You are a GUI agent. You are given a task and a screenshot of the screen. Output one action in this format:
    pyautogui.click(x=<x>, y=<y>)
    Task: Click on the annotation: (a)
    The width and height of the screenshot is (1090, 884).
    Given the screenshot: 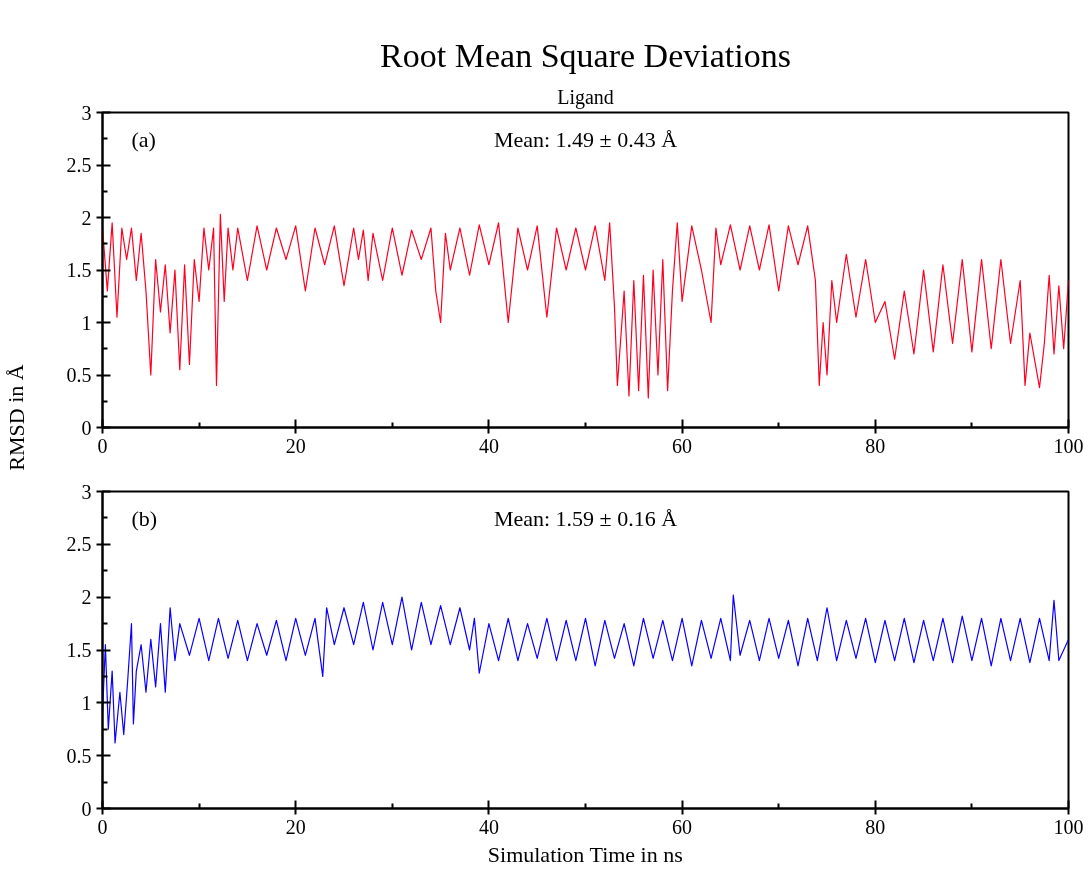 What is the action you would take?
    pyautogui.click(x=143, y=139)
    